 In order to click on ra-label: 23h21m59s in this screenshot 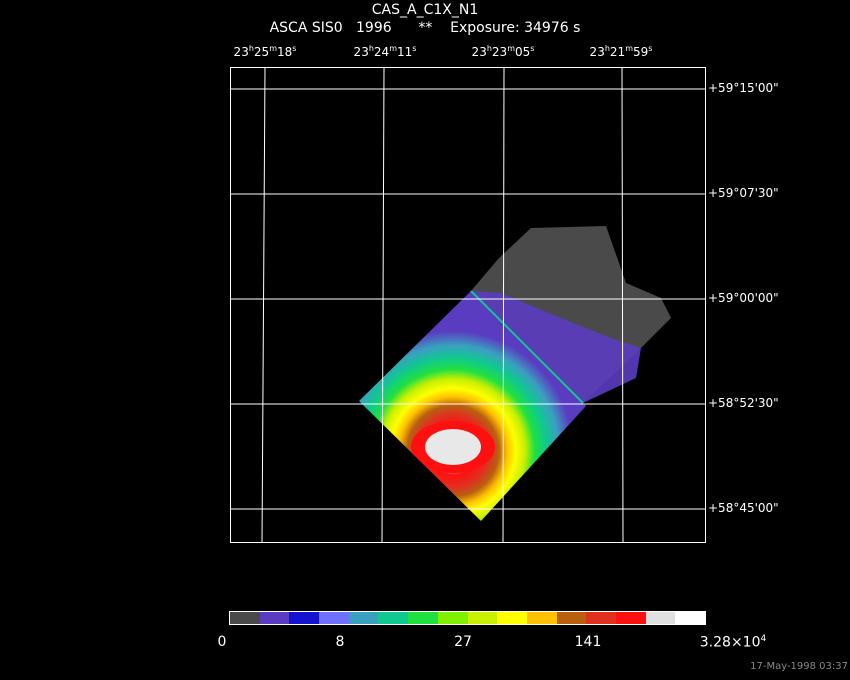, I will do `click(621, 51)`.